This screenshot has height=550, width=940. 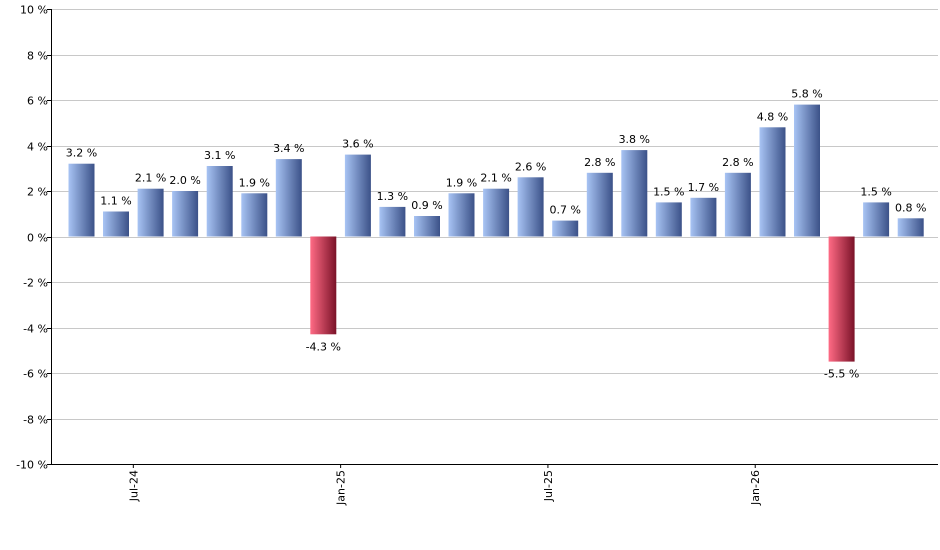 I want to click on x-axis-tick-labels: Jul-24 Jan-25 Jul-25 Jan-26, so click(x=444, y=488).